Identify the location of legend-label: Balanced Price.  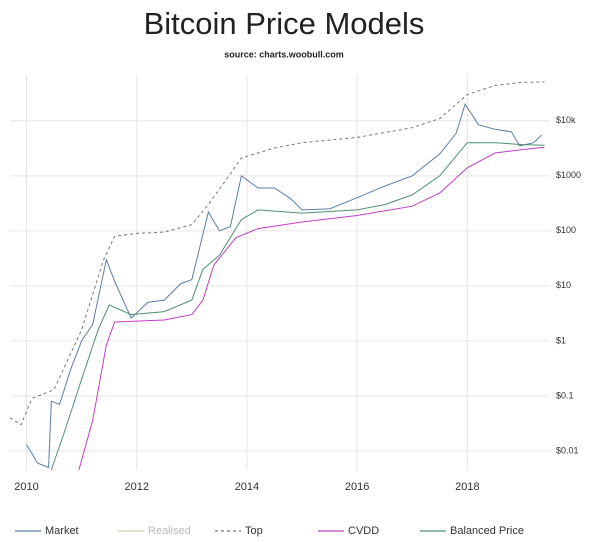
(487, 531).